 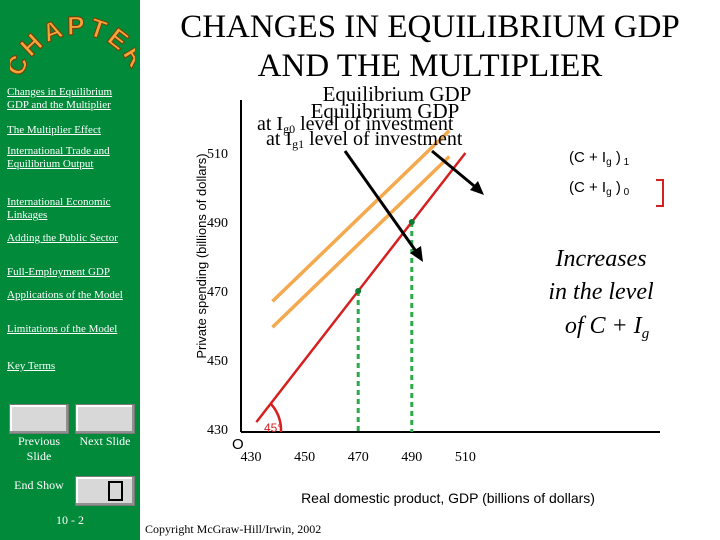 What do you see at coordinates (411, 457) in the screenshot?
I see `x-tick-490: 490` at bounding box center [411, 457].